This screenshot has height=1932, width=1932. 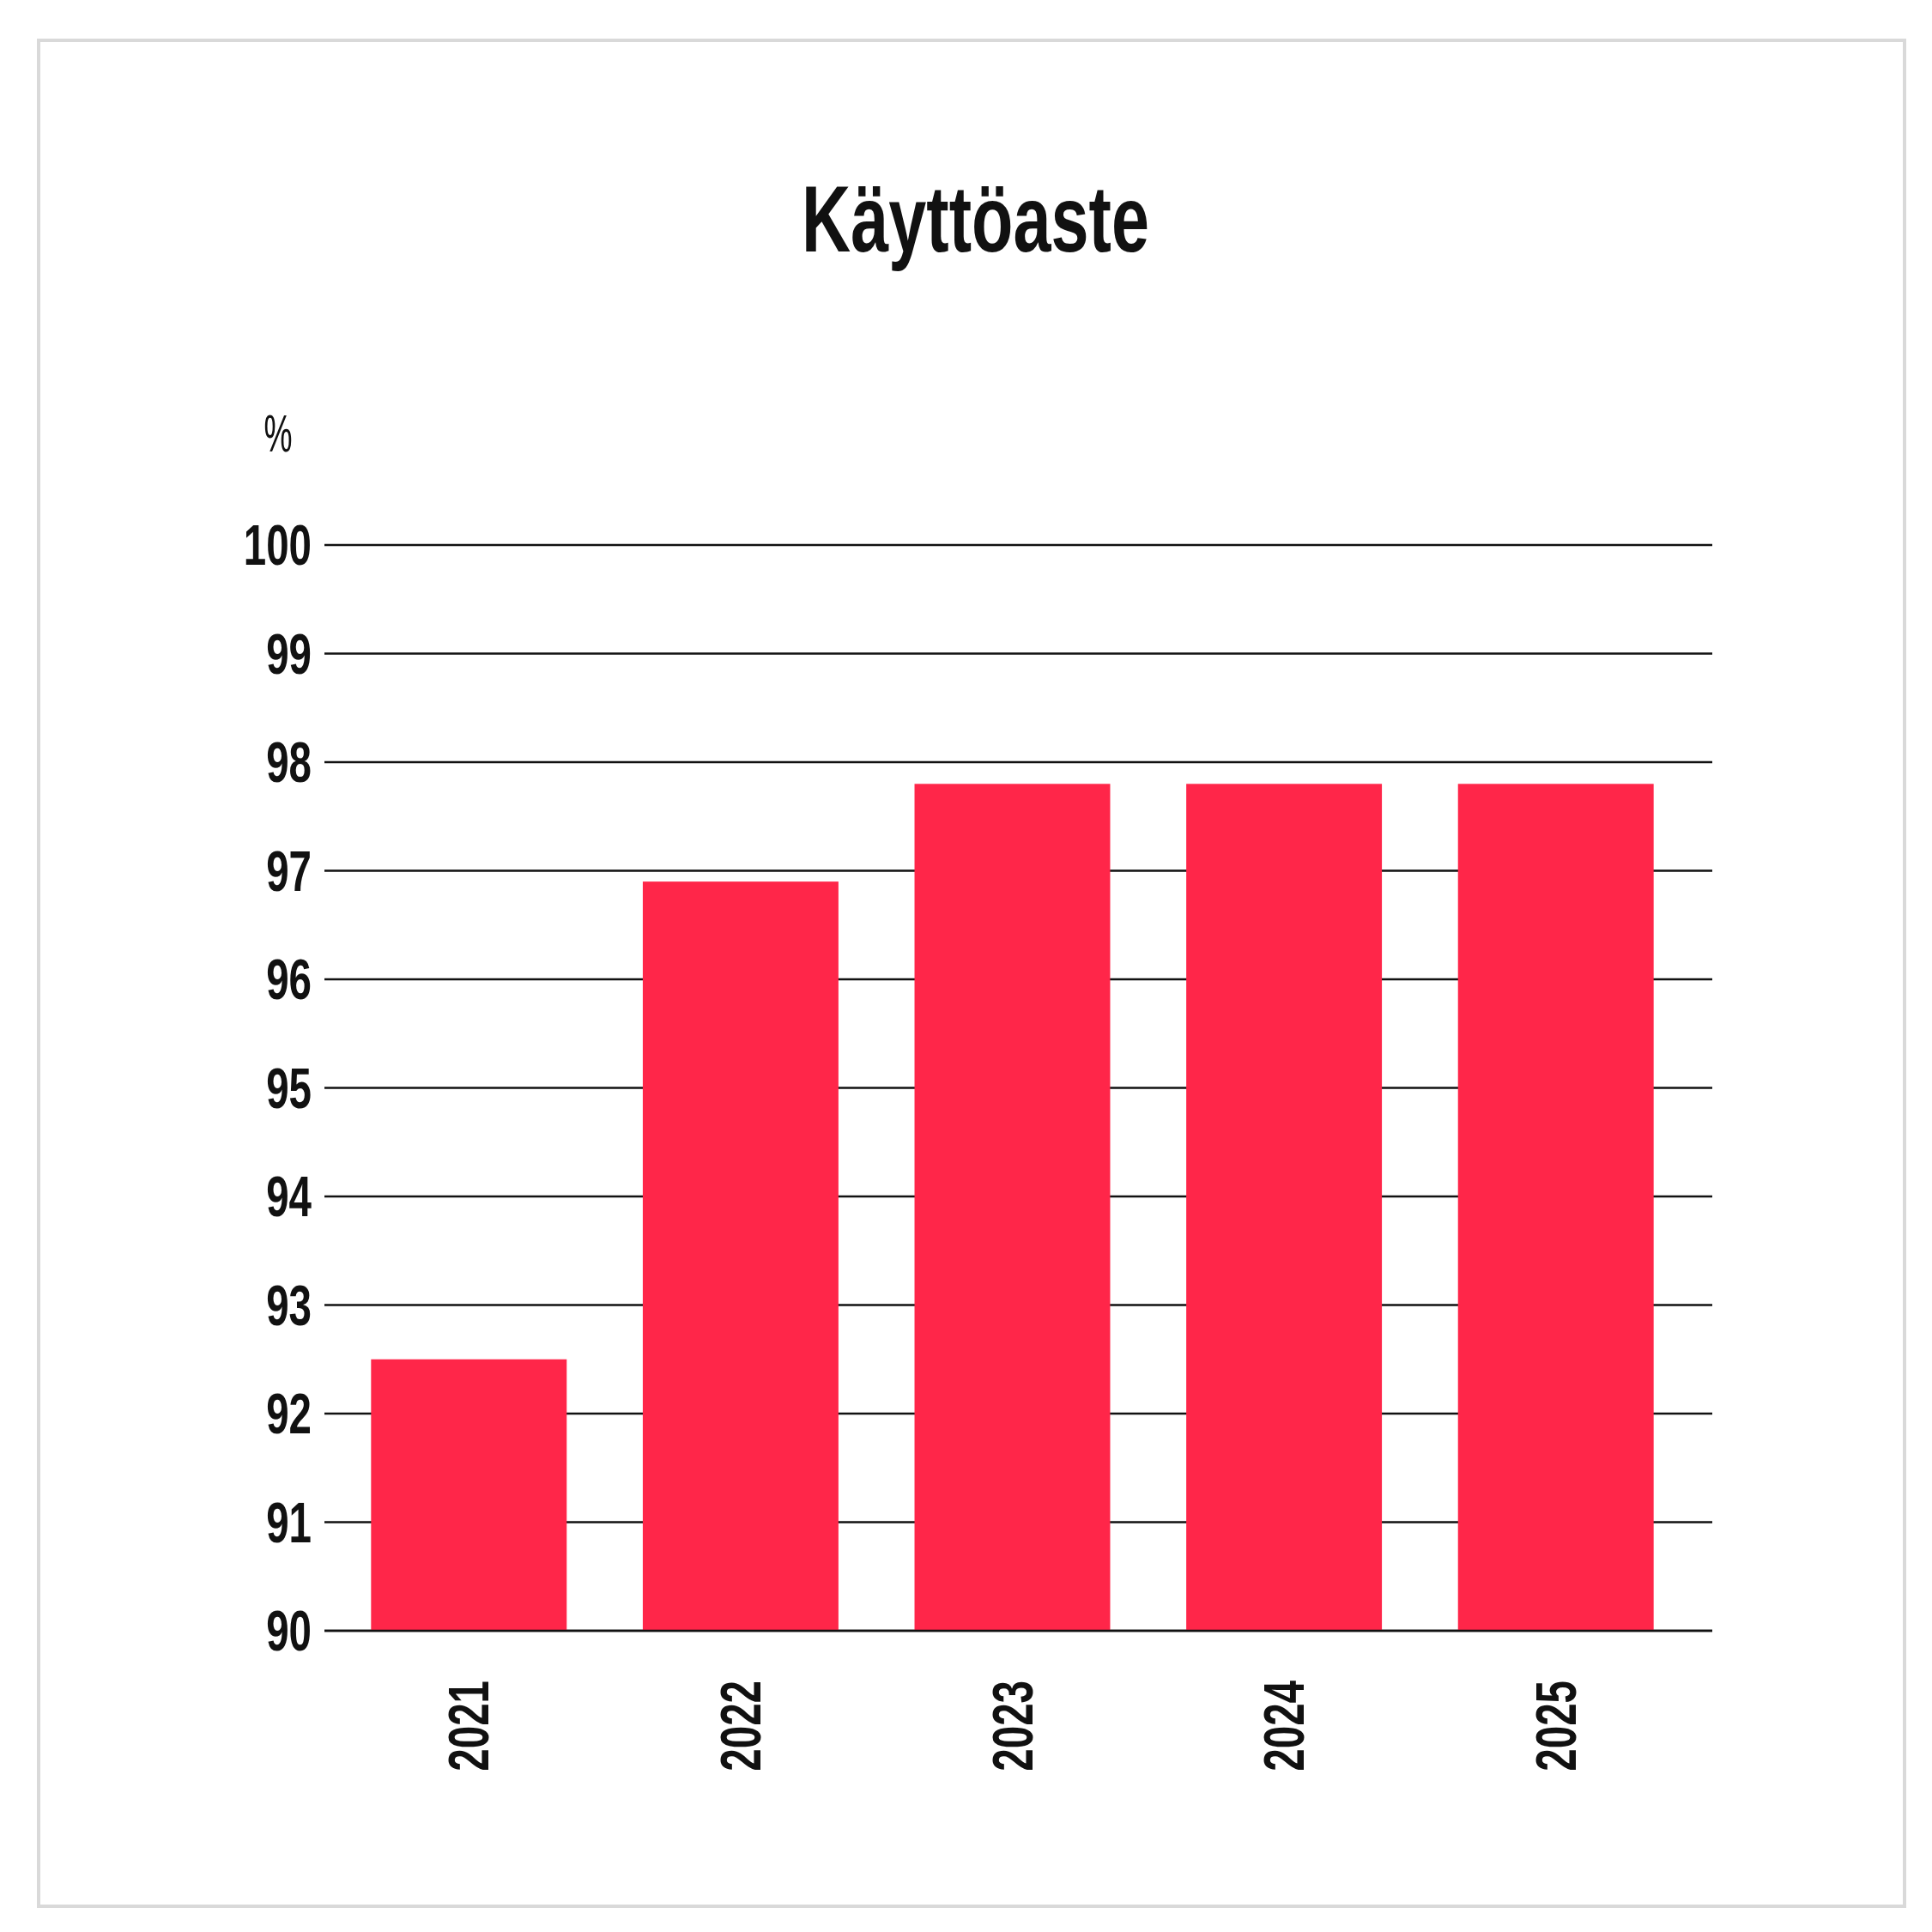 What do you see at coordinates (289, 980) in the screenshot?
I see `y-tick-label: 96` at bounding box center [289, 980].